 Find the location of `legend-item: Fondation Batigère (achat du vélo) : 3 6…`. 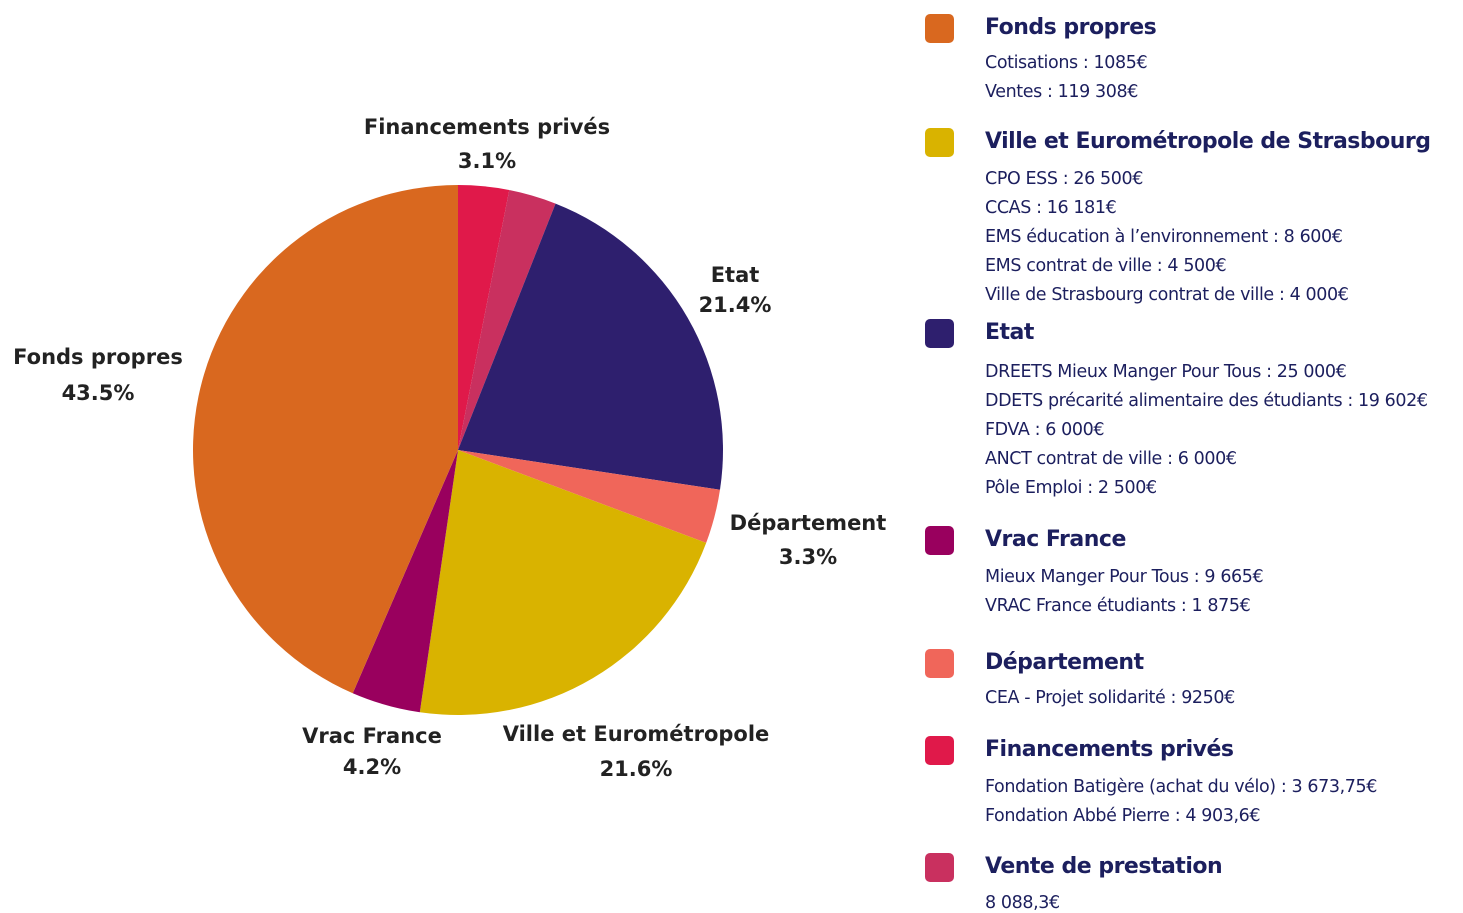

legend-item: Fondation Batigère (achat du vélo) : 3 6… is located at coordinates (1181, 787).